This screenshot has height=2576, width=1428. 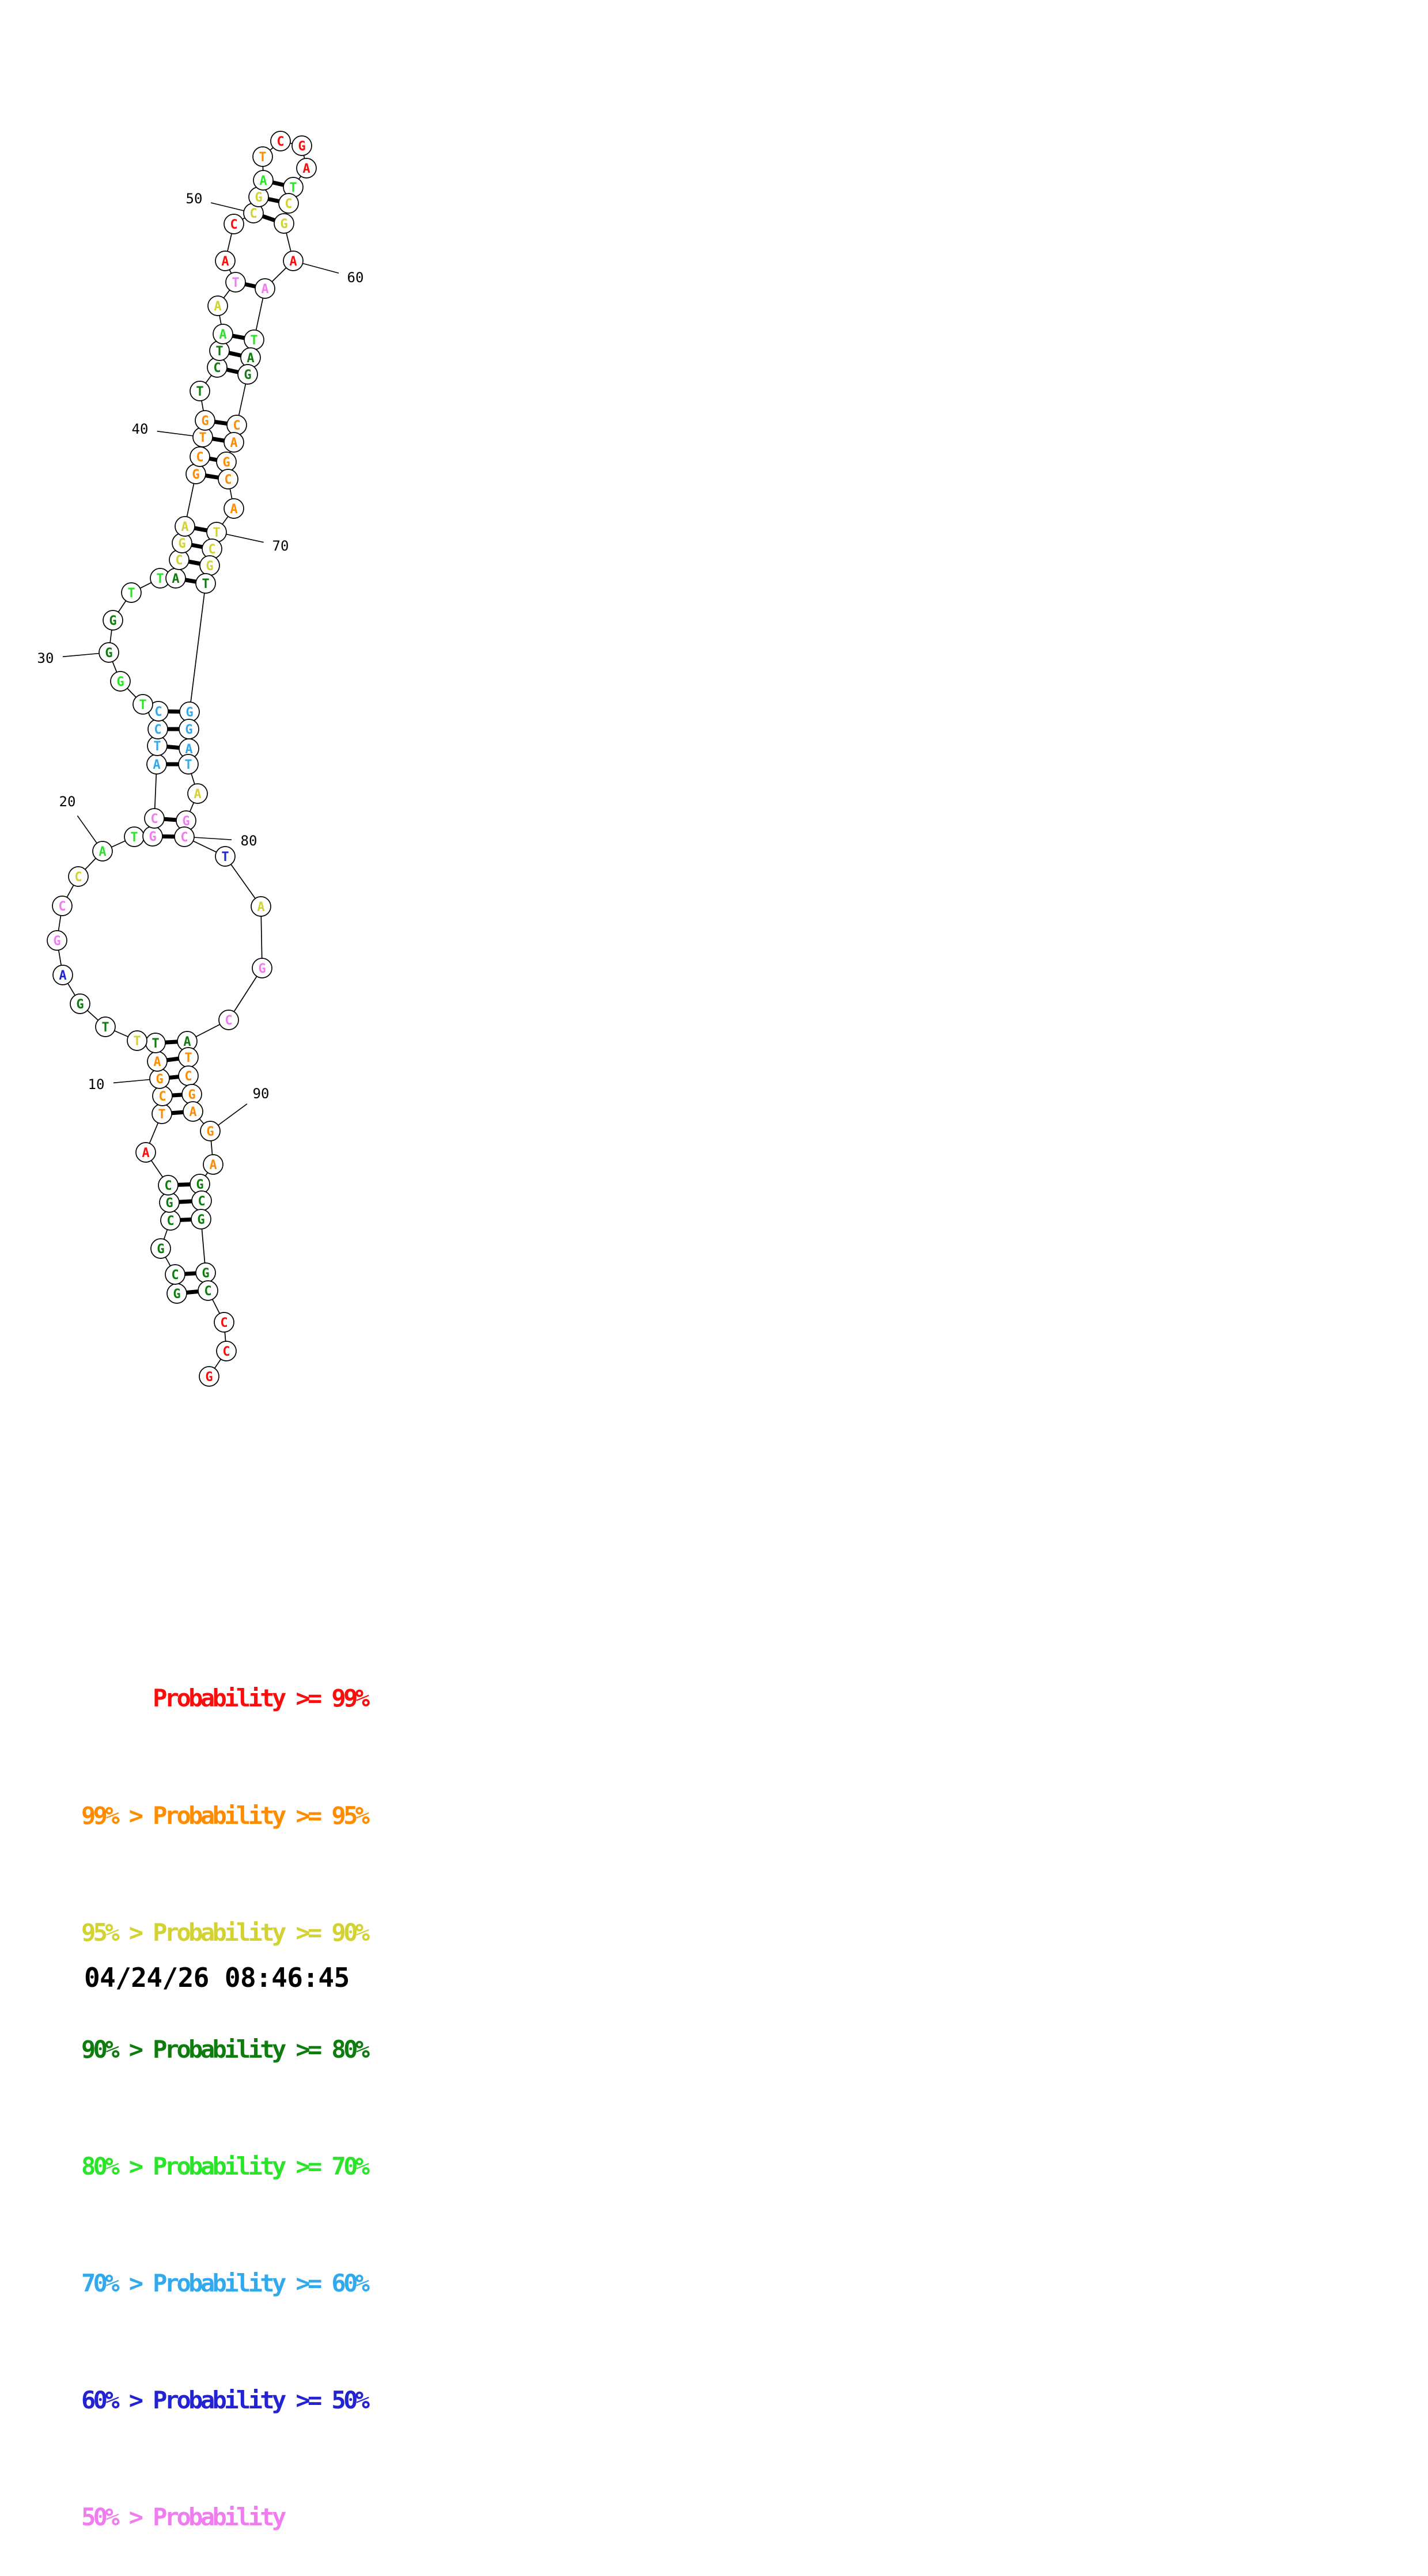 I want to click on nucleotide-letter-57: T, so click(x=293, y=188).